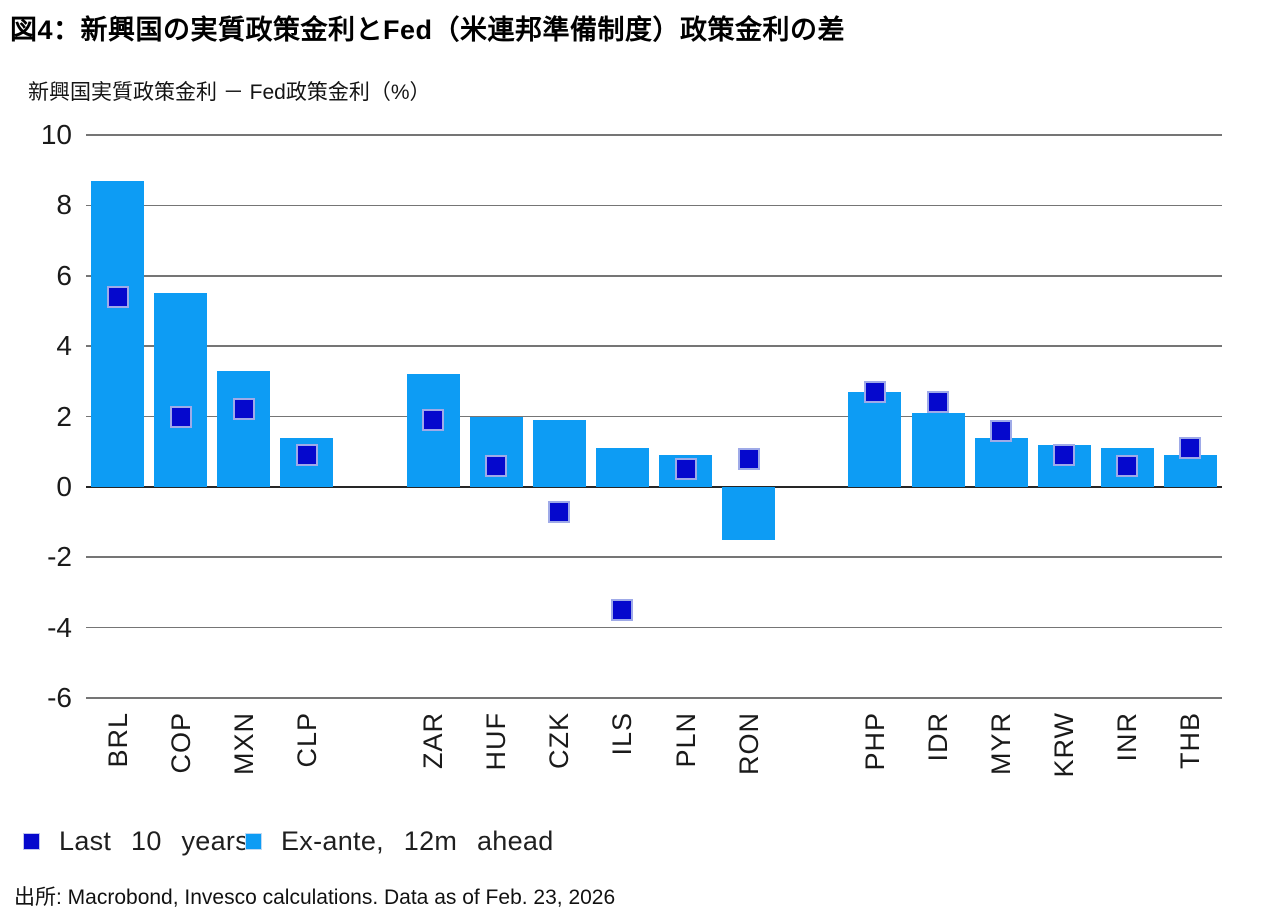 Image resolution: width=1280 pixels, height=920 pixels. What do you see at coordinates (253, 841) in the screenshot?
I see `legend-square-icon-light-blue` at bounding box center [253, 841].